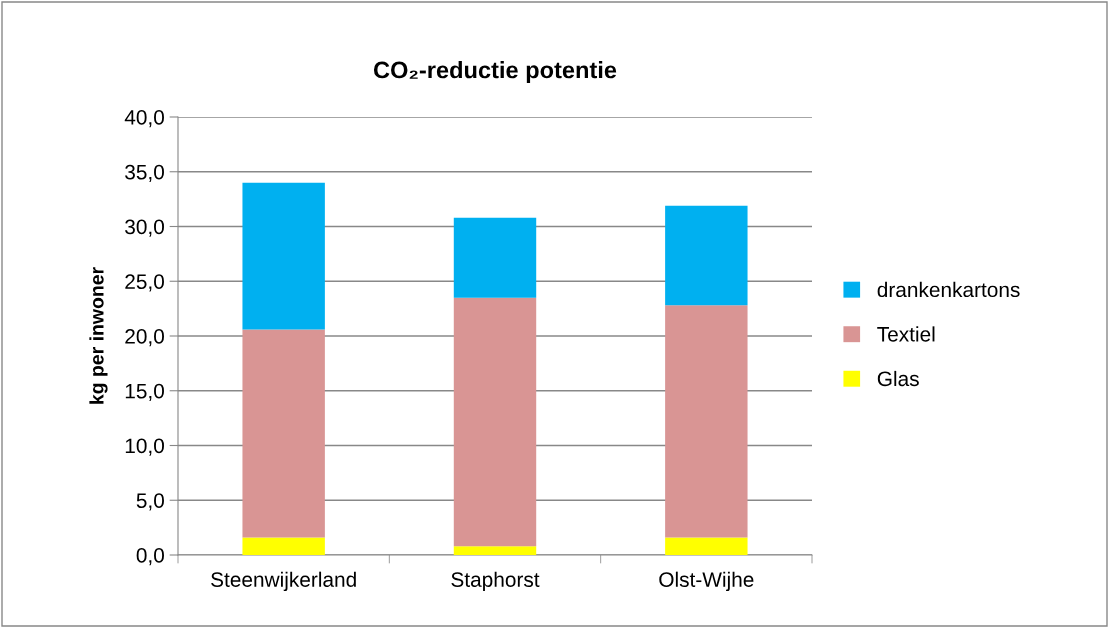 Image resolution: width=1109 pixels, height=628 pixels. What do you see at coordinates (144, 228) in the screenshot?
I see `y-tick-label: 30,0` at bounding box center [144, 228].